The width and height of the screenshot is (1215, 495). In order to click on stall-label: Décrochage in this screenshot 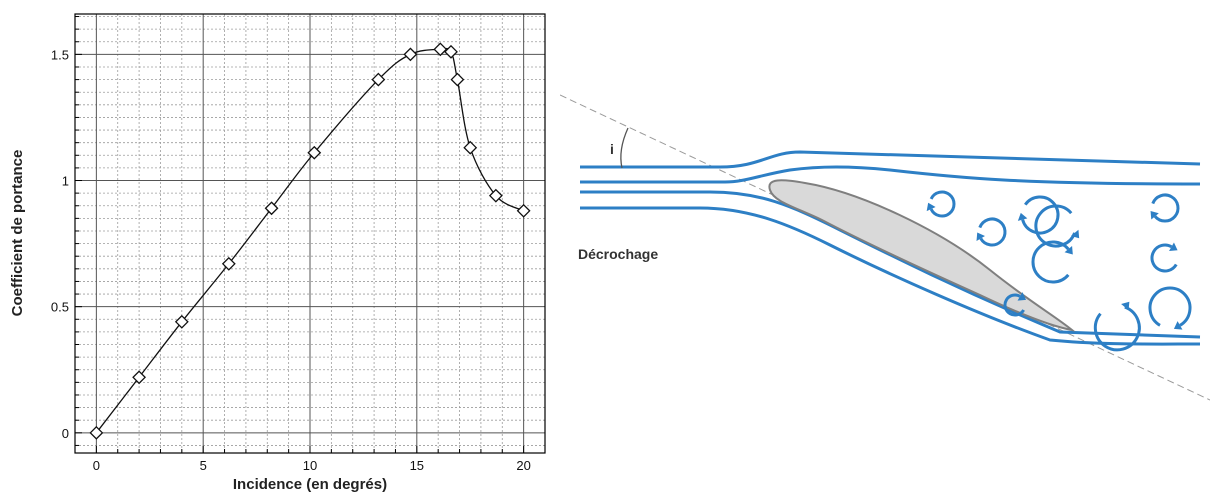, I will do `click(618, 254)`.